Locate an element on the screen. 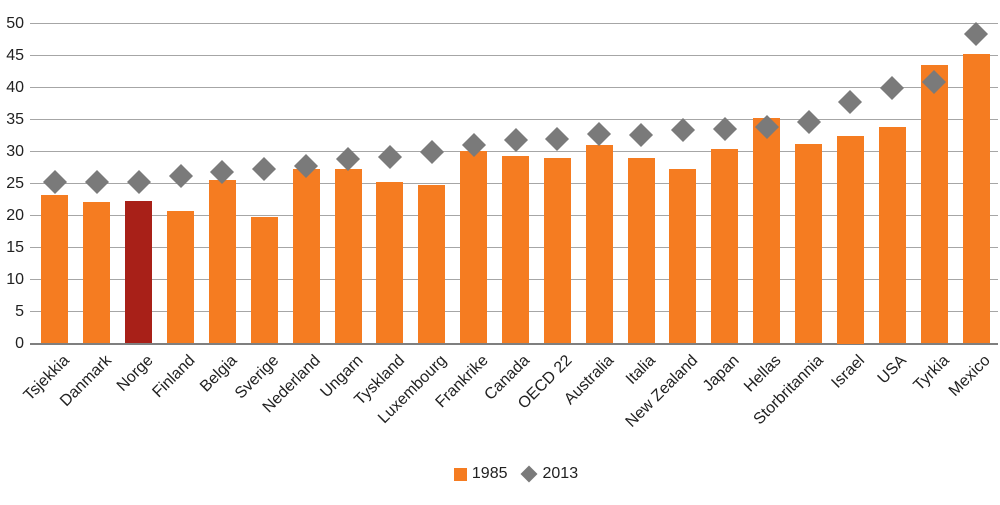 The image size is (1000, 505). y-axis-label: 30 is located at coordinates (15, 151).